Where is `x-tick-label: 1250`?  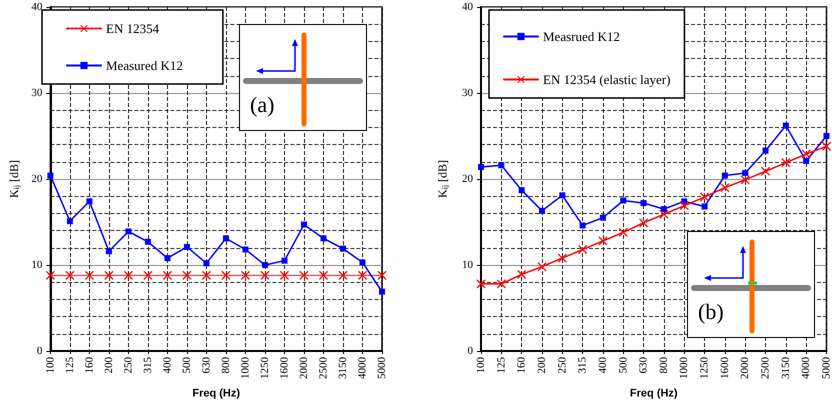
x-tick-label: 1250 is located at coordinates (704, 367).